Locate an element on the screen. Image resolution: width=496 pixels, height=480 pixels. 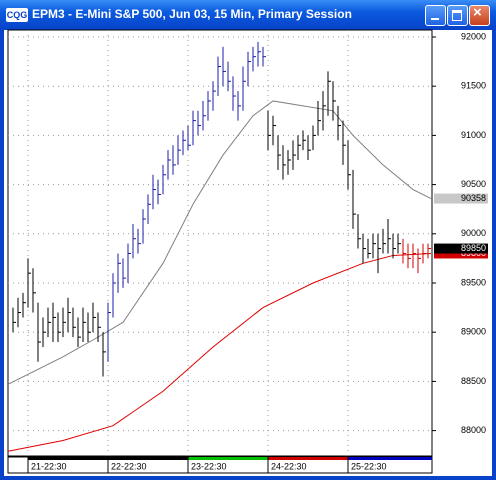
x-tick-label: 22-22:30 is located at coordinates (129, 466).